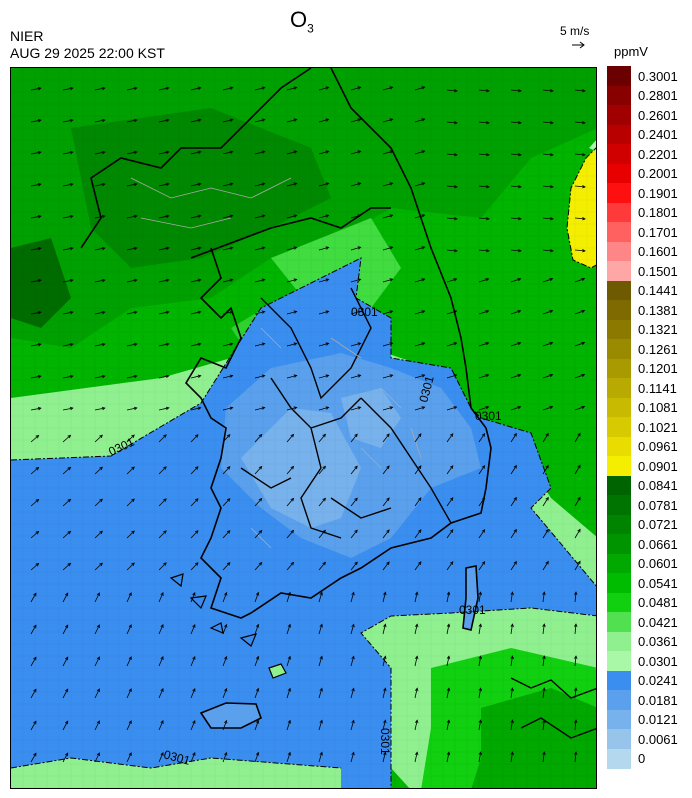  I want to click on legend-label: 0.1901, so click(658, 193).